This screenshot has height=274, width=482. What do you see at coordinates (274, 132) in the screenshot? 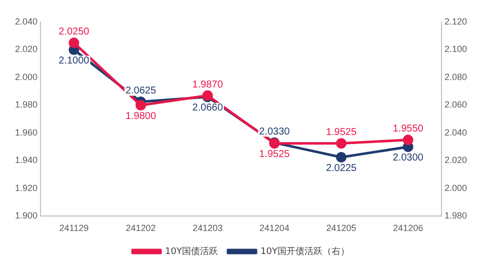
I see `data-label: 2.0330` at bounding box center [274, 132].